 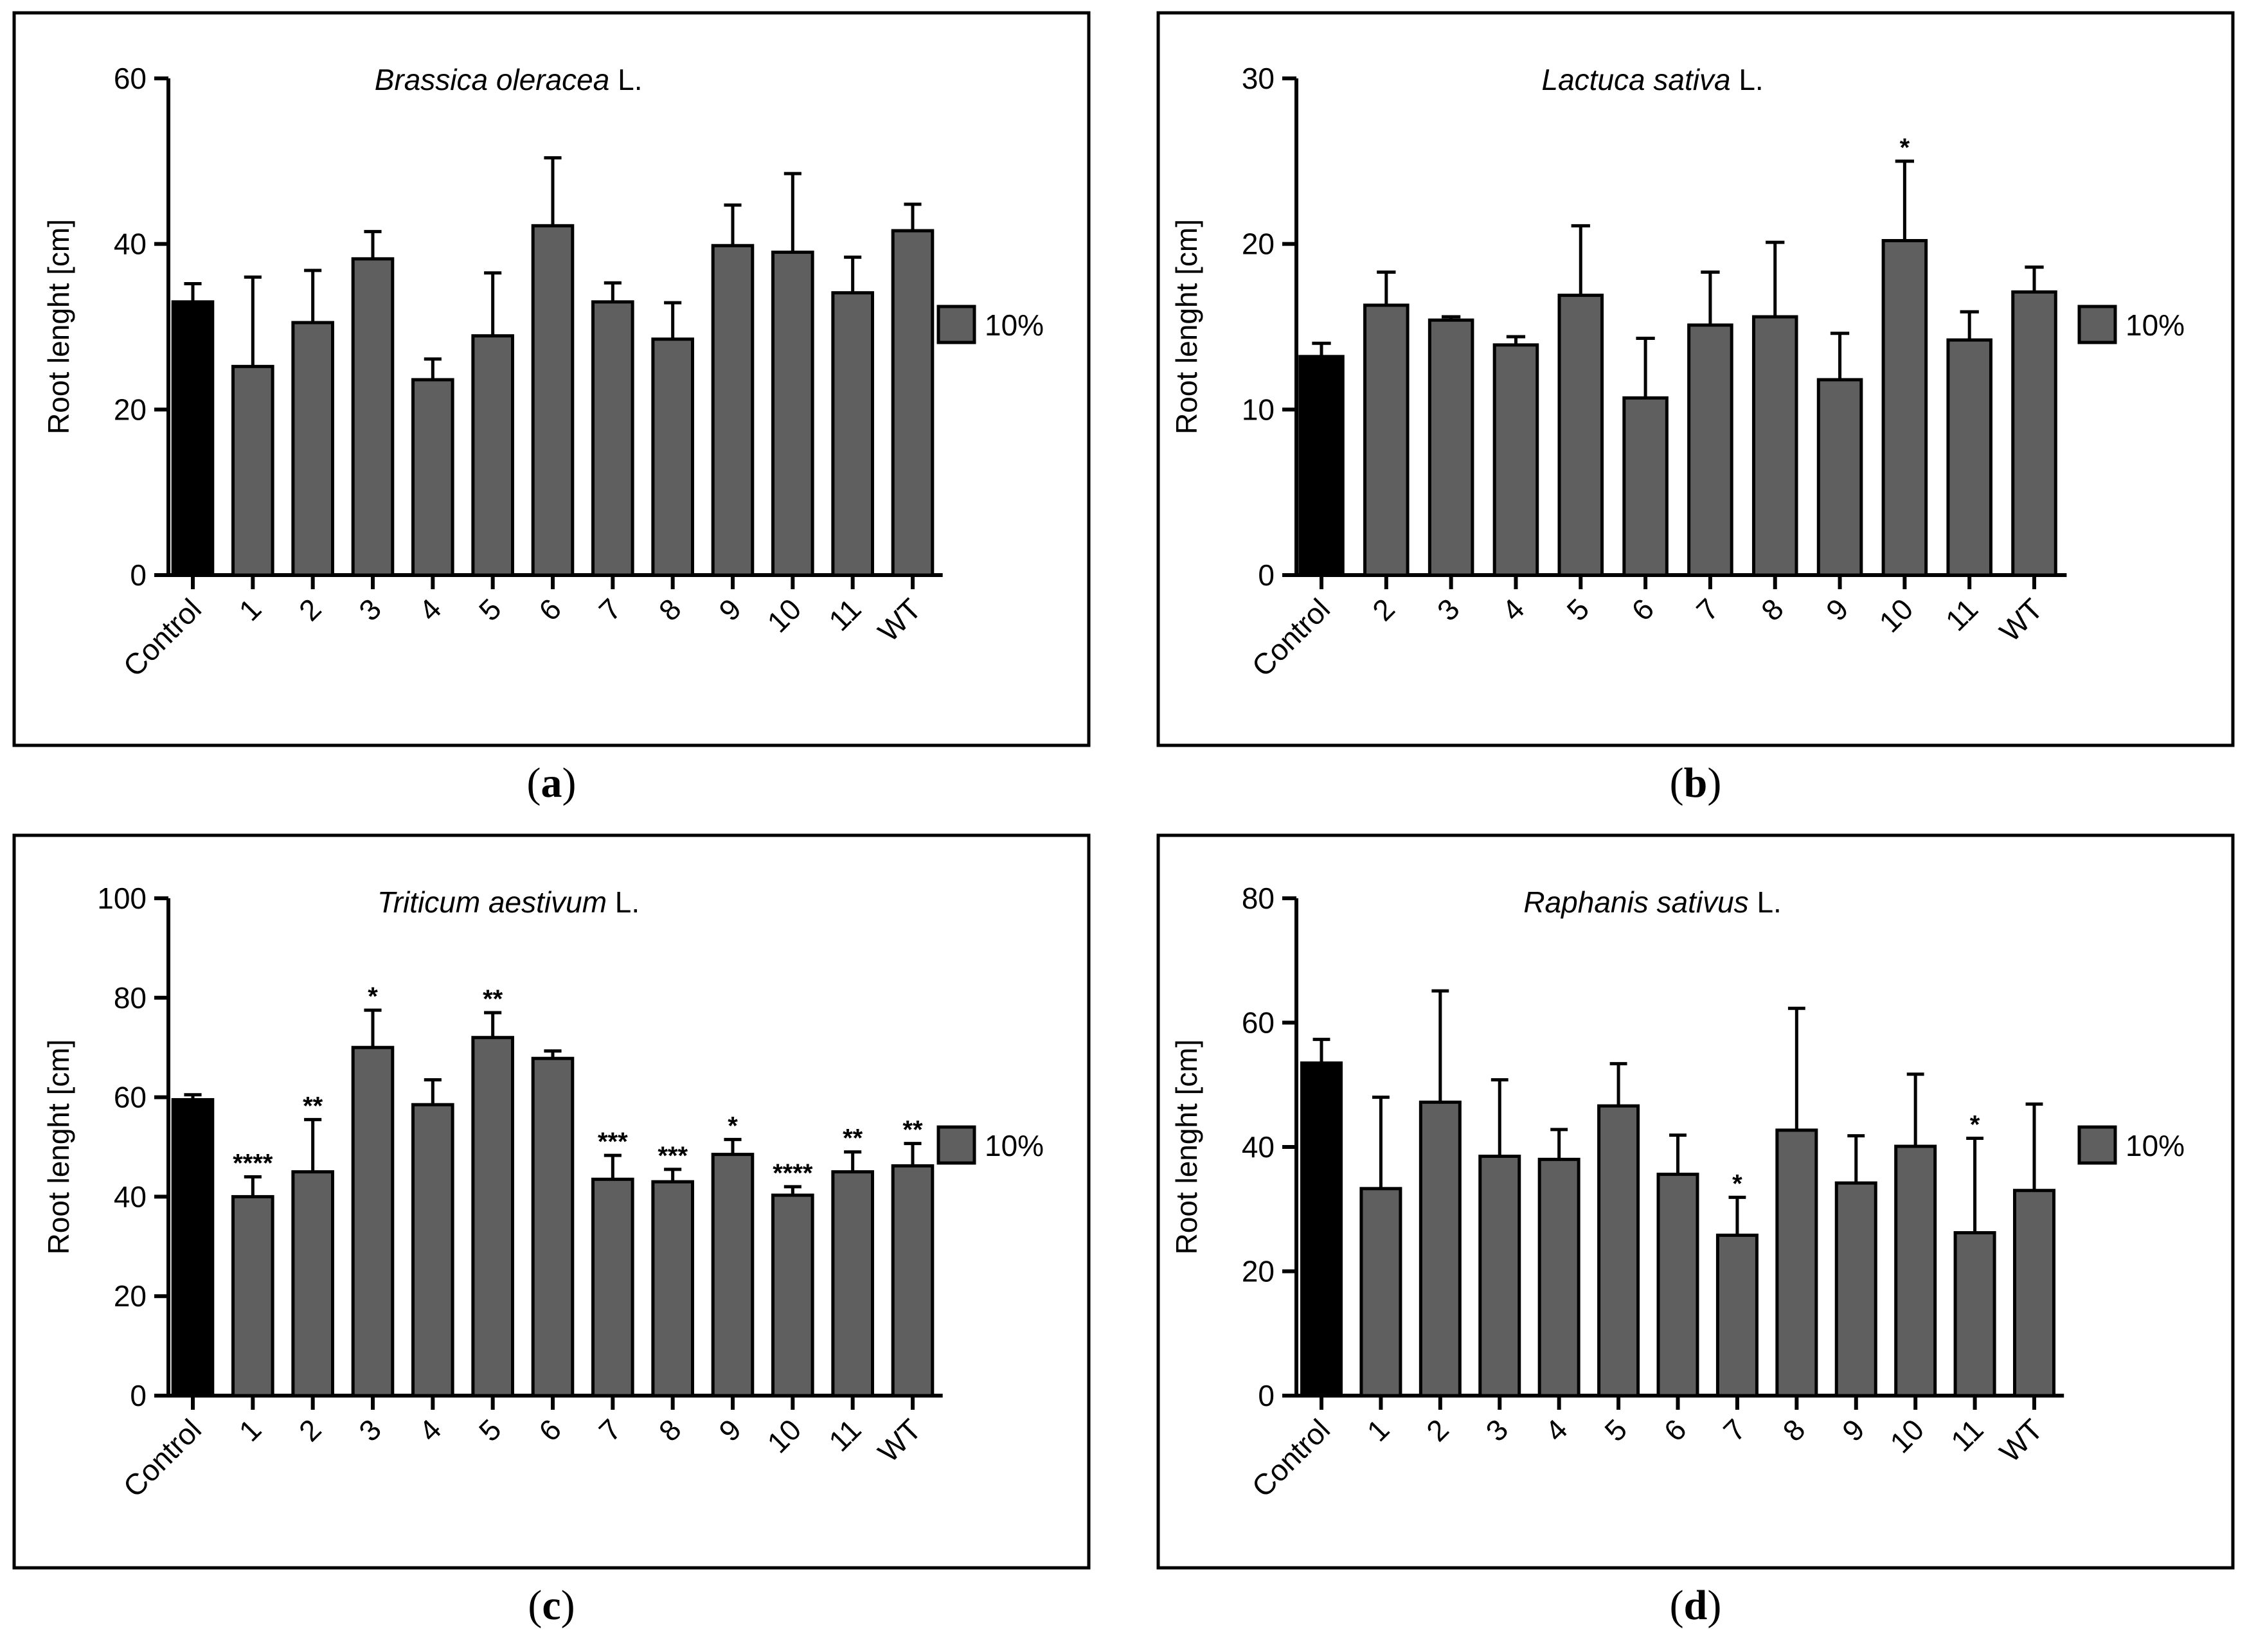 I want to click on chart-title-species: Triticum aestivum, so click(x=492, y=902).